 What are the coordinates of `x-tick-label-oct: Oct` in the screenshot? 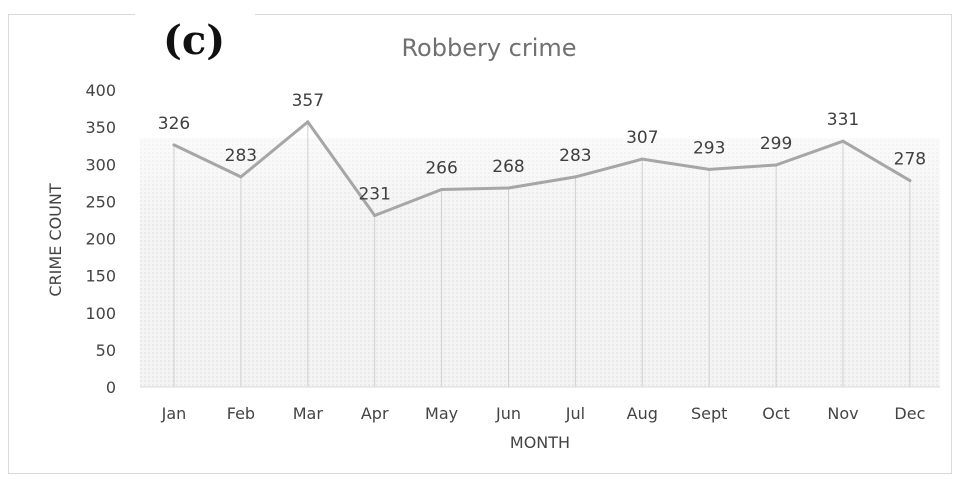 It's located at (776, 413).